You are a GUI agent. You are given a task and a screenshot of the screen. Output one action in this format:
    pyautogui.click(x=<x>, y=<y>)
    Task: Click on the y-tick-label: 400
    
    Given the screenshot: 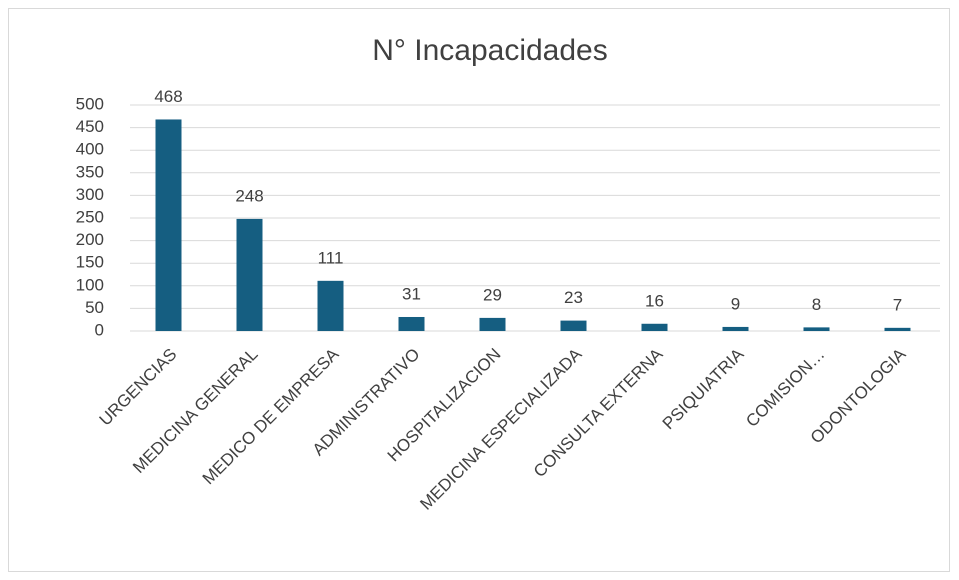 What is the action you would take?
    pyautogui.click(x=90, y=149)
    